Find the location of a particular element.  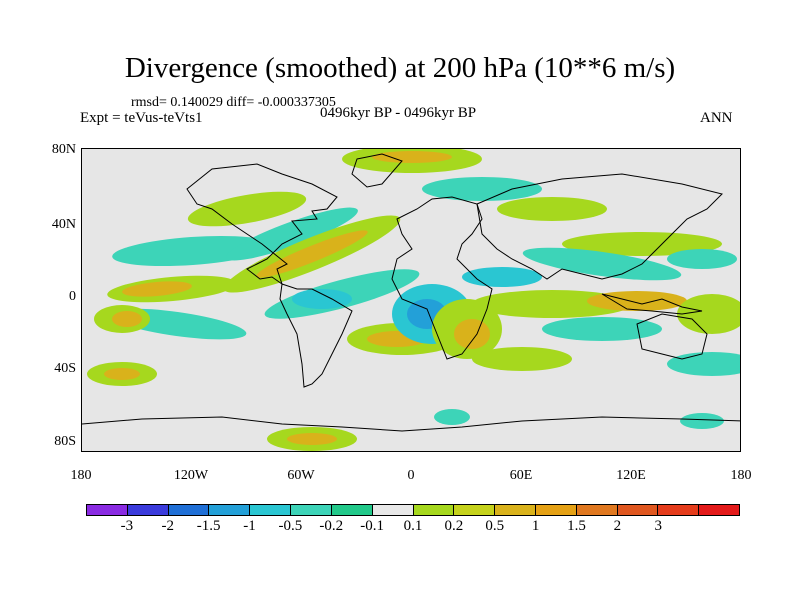

lon-label-180-east: 180 is located at coordinates (741, 475).